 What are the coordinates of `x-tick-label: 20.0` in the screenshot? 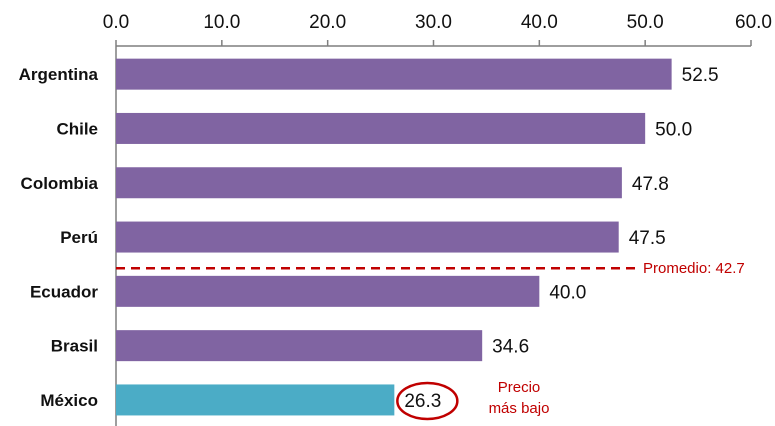 It's located at (327, 22).